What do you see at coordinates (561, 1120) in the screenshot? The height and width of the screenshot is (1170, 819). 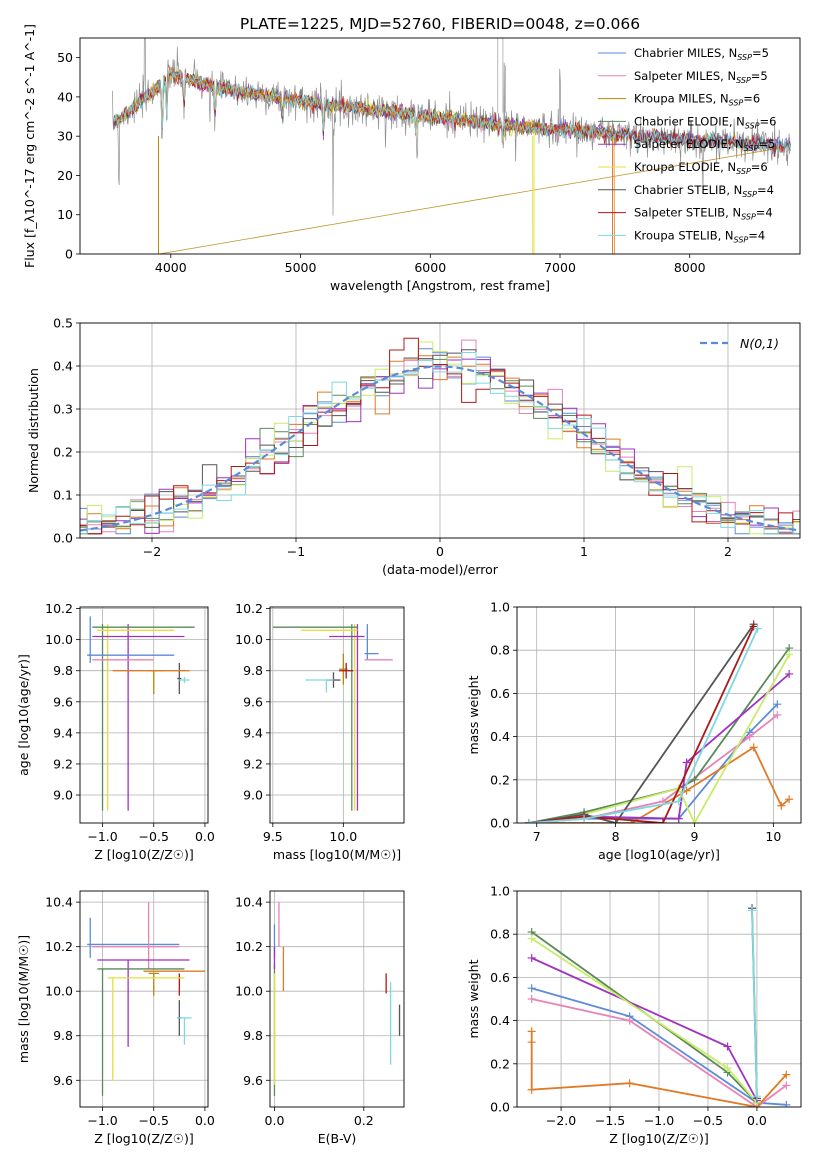 I see `x-tick-label: −2.0` at bounding box center [561, 1120].